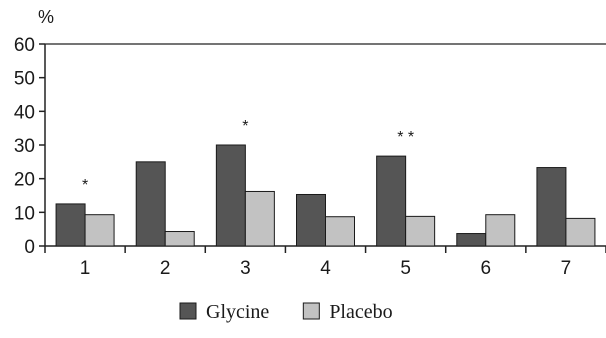 This screenshot has width=606, height=338. I want to click on legend-item-placebo: Placebo, so click(347, 312).